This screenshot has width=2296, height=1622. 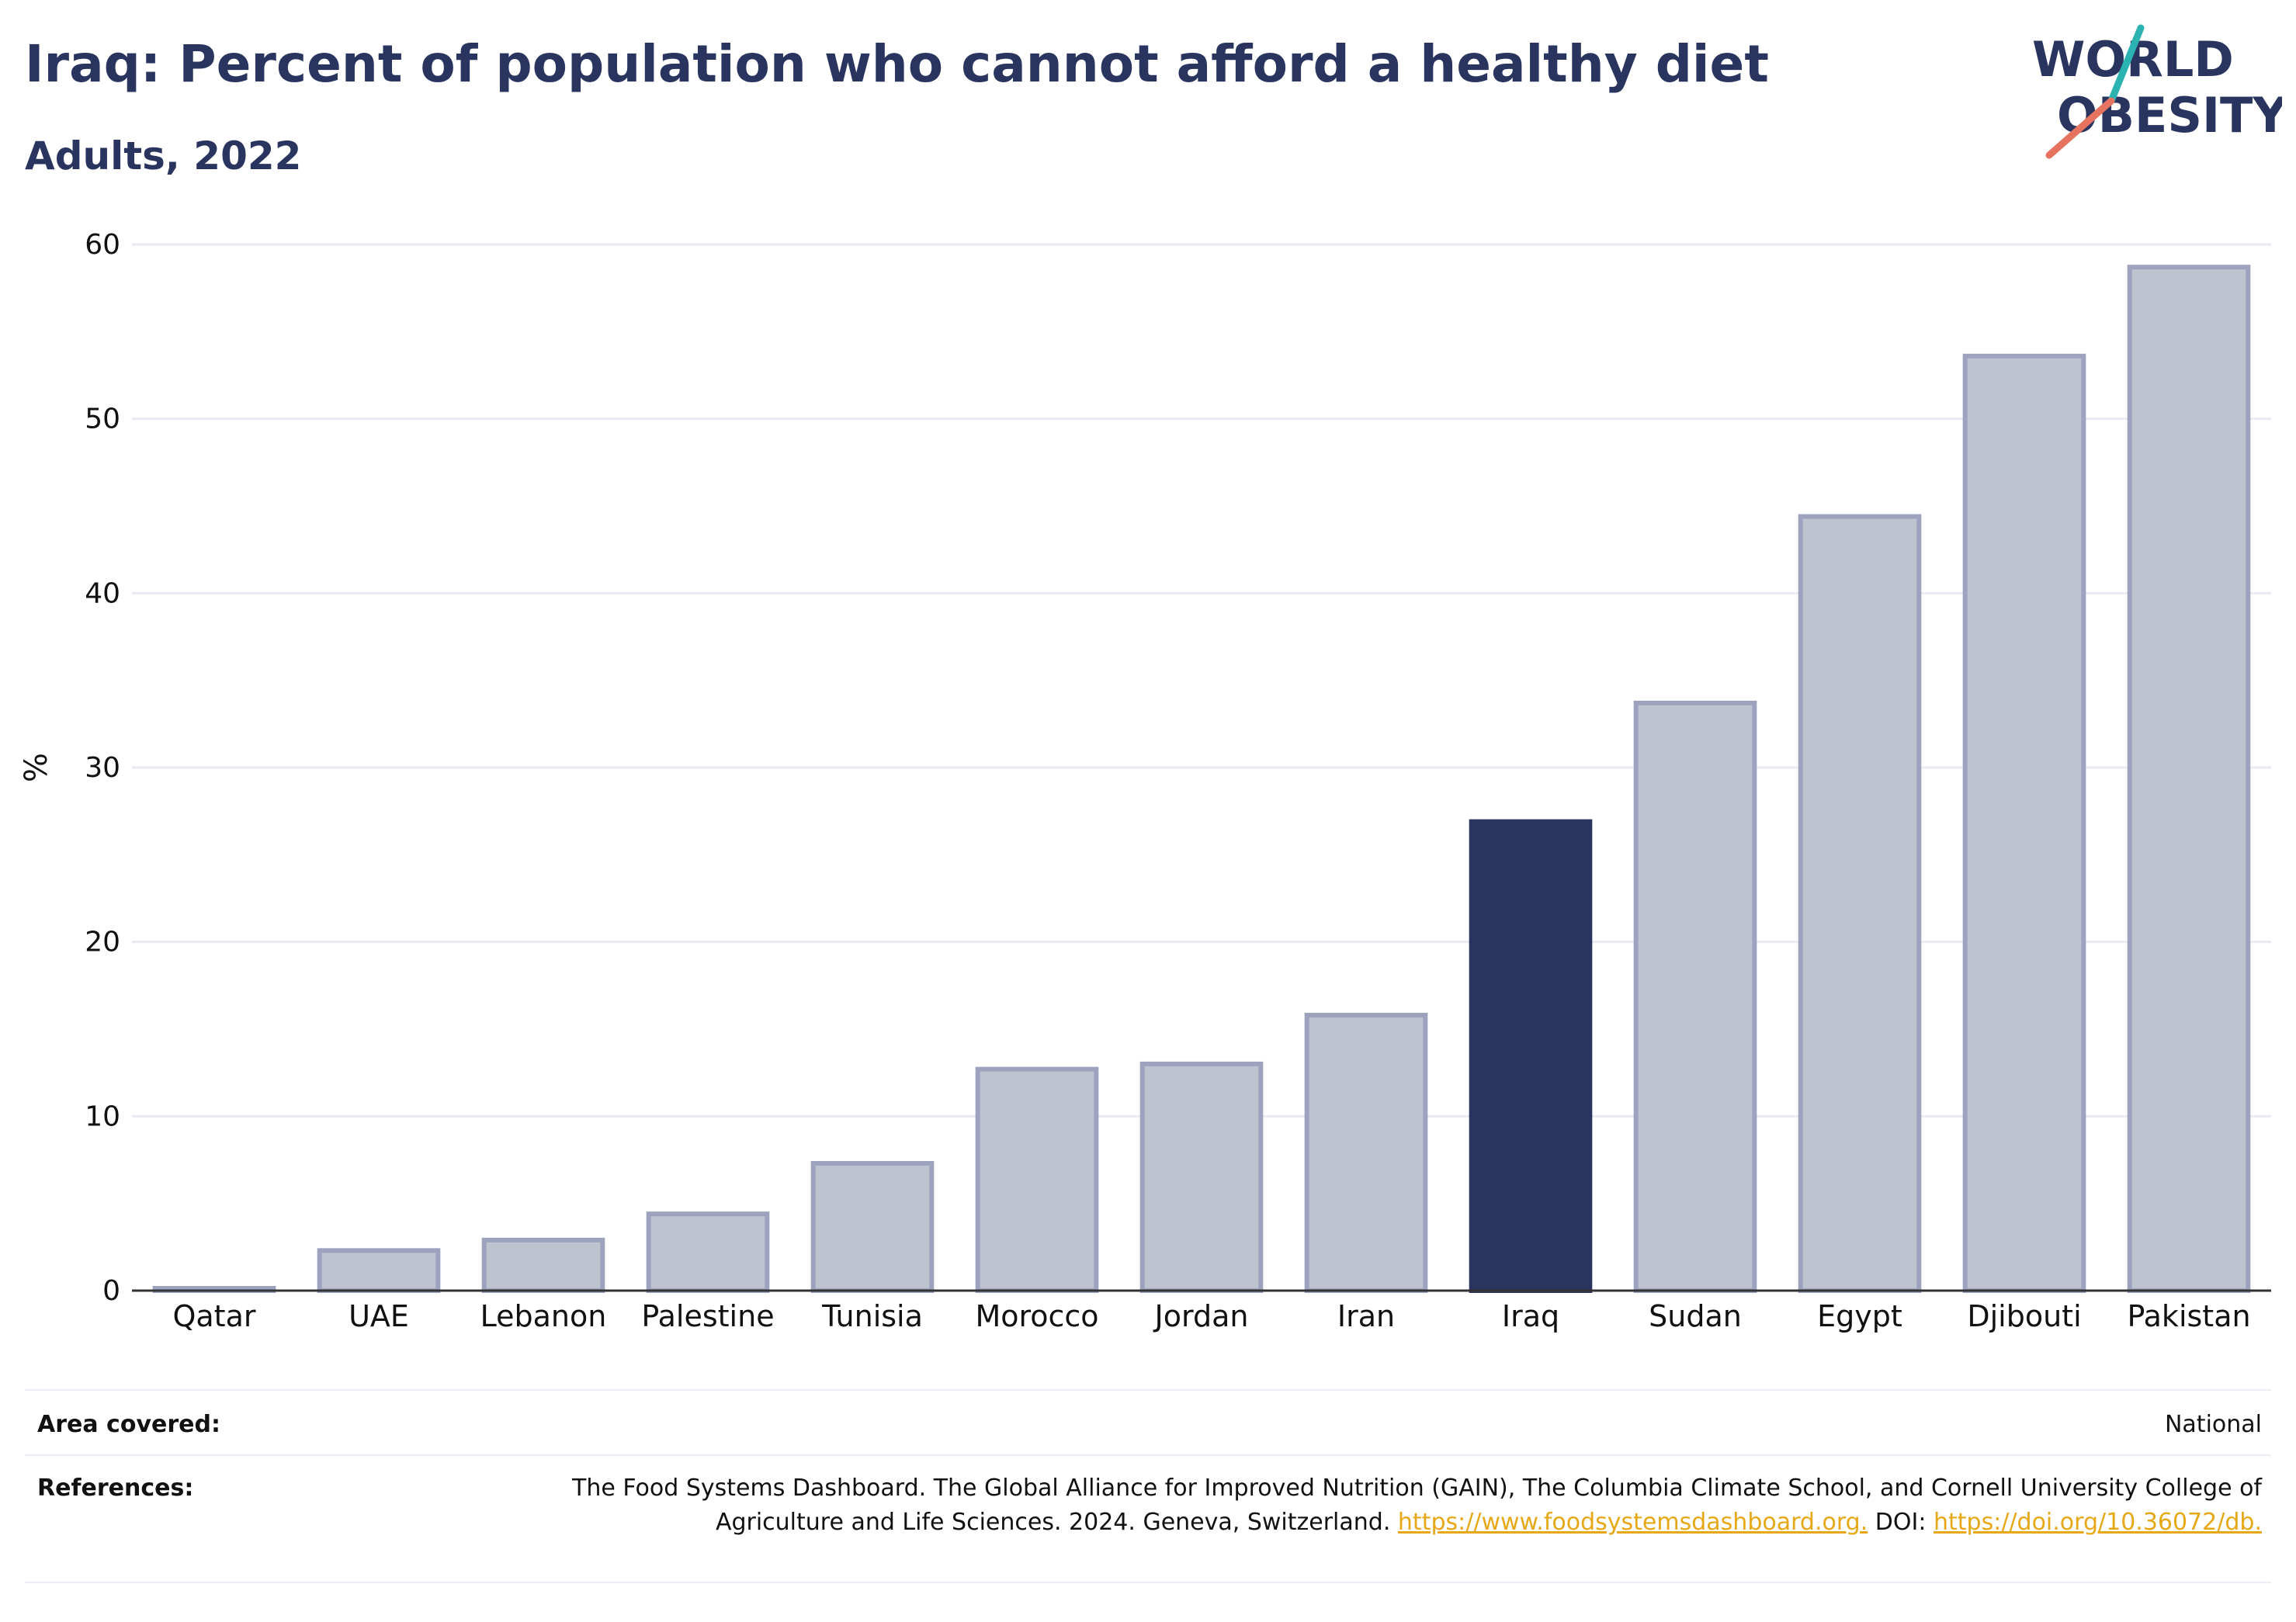 I want to click on x-tick-label: Iran, so click(x=1366, y=1316).